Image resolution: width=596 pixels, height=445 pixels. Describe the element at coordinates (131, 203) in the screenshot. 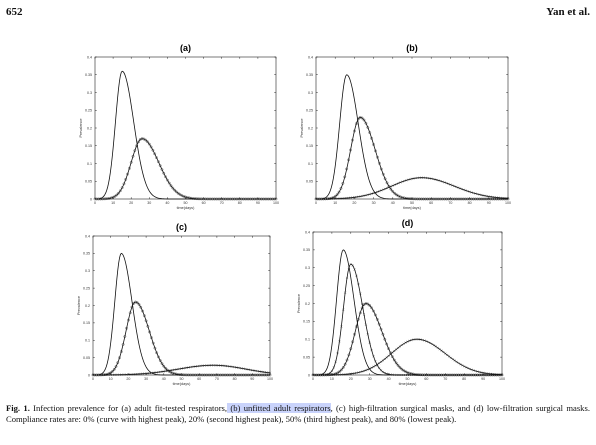

I see `x-tick-label: 20` at that location.